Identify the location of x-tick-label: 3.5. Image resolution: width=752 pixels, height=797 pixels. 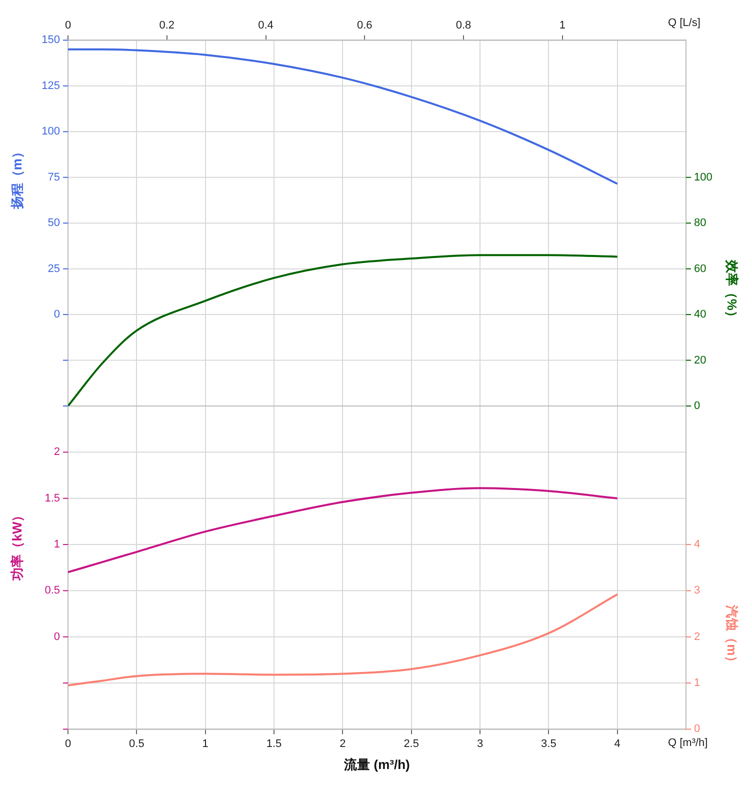
(548, 744).